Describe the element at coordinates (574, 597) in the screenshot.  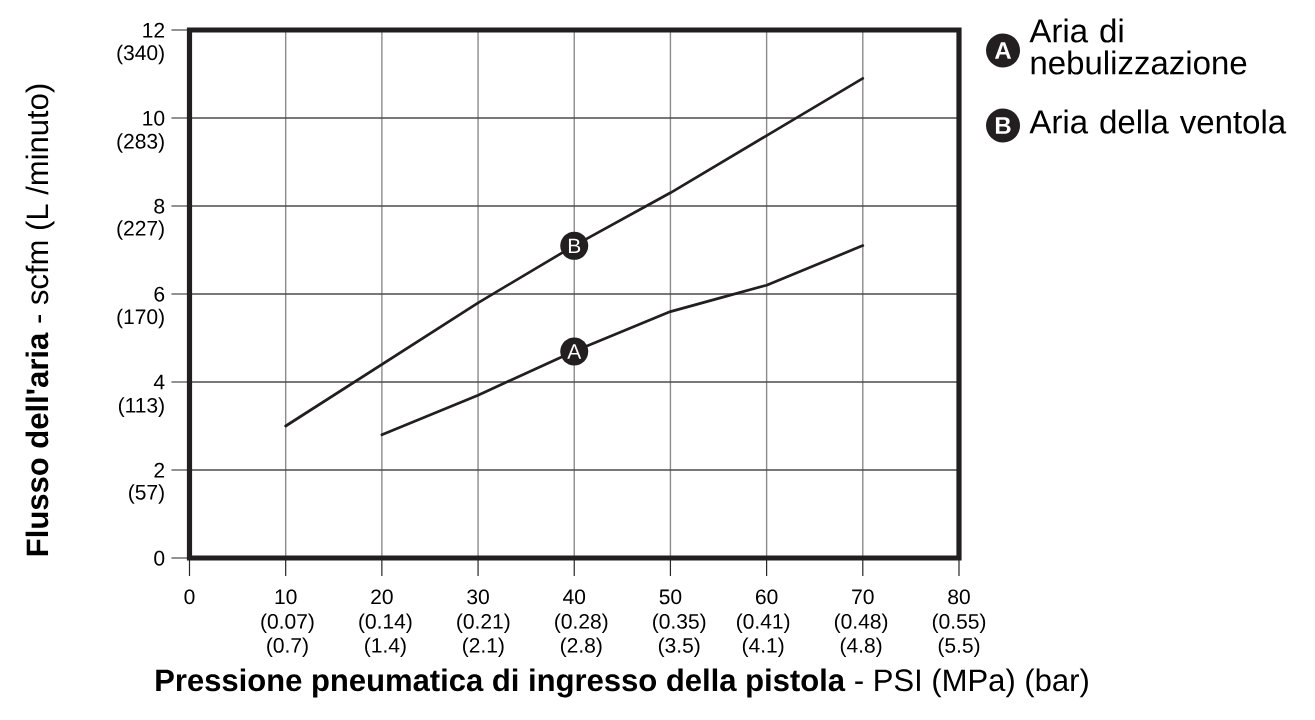
I see `x-tick-label: 40` at that location.